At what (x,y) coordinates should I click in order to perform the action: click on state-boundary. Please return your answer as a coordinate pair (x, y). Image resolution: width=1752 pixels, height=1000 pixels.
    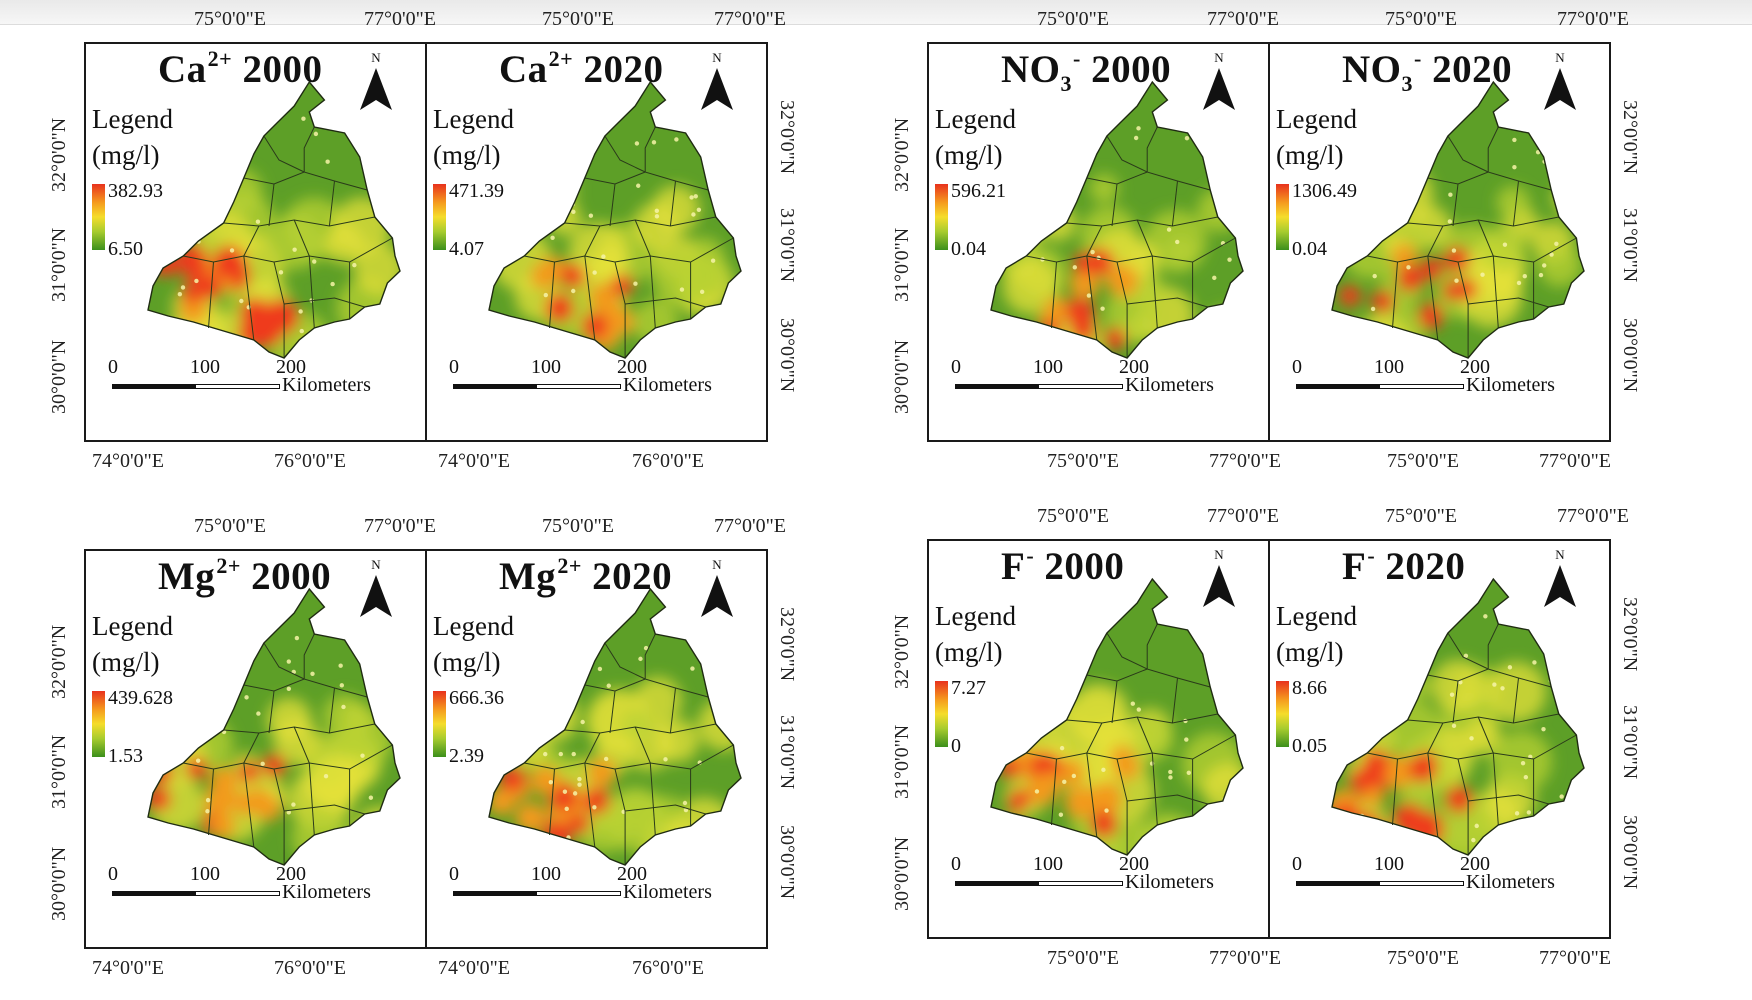
    Looking at the image, I should click on (1458, 716).